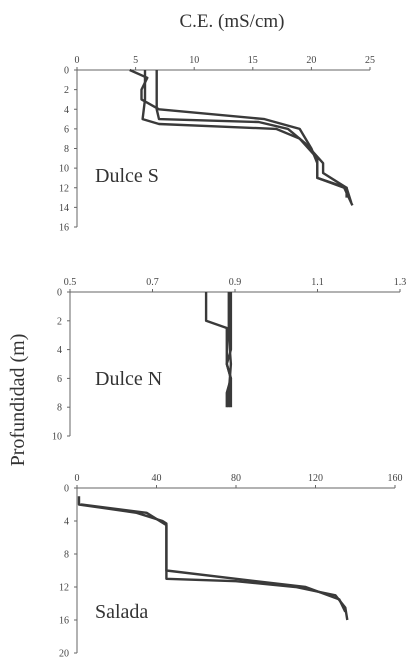 The image size is (409, 664). What do you see at coordinates (135, 60) in the screenshot?
I see `x-tick-label: 5` at bounding box center [135, 60].